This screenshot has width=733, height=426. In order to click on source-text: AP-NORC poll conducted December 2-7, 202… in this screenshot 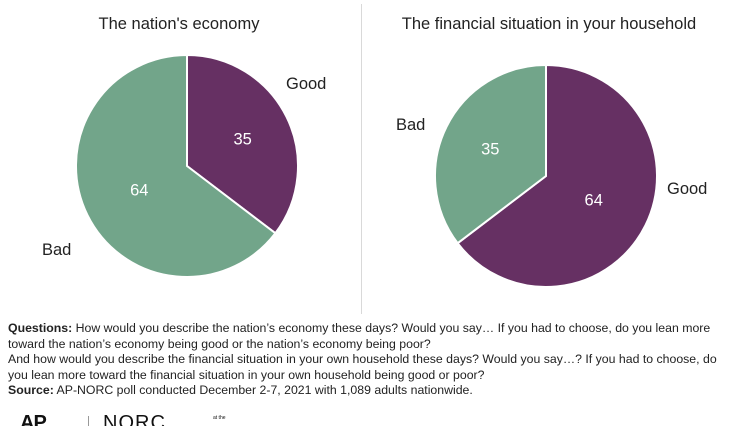, I will do `click(263, 390)`.